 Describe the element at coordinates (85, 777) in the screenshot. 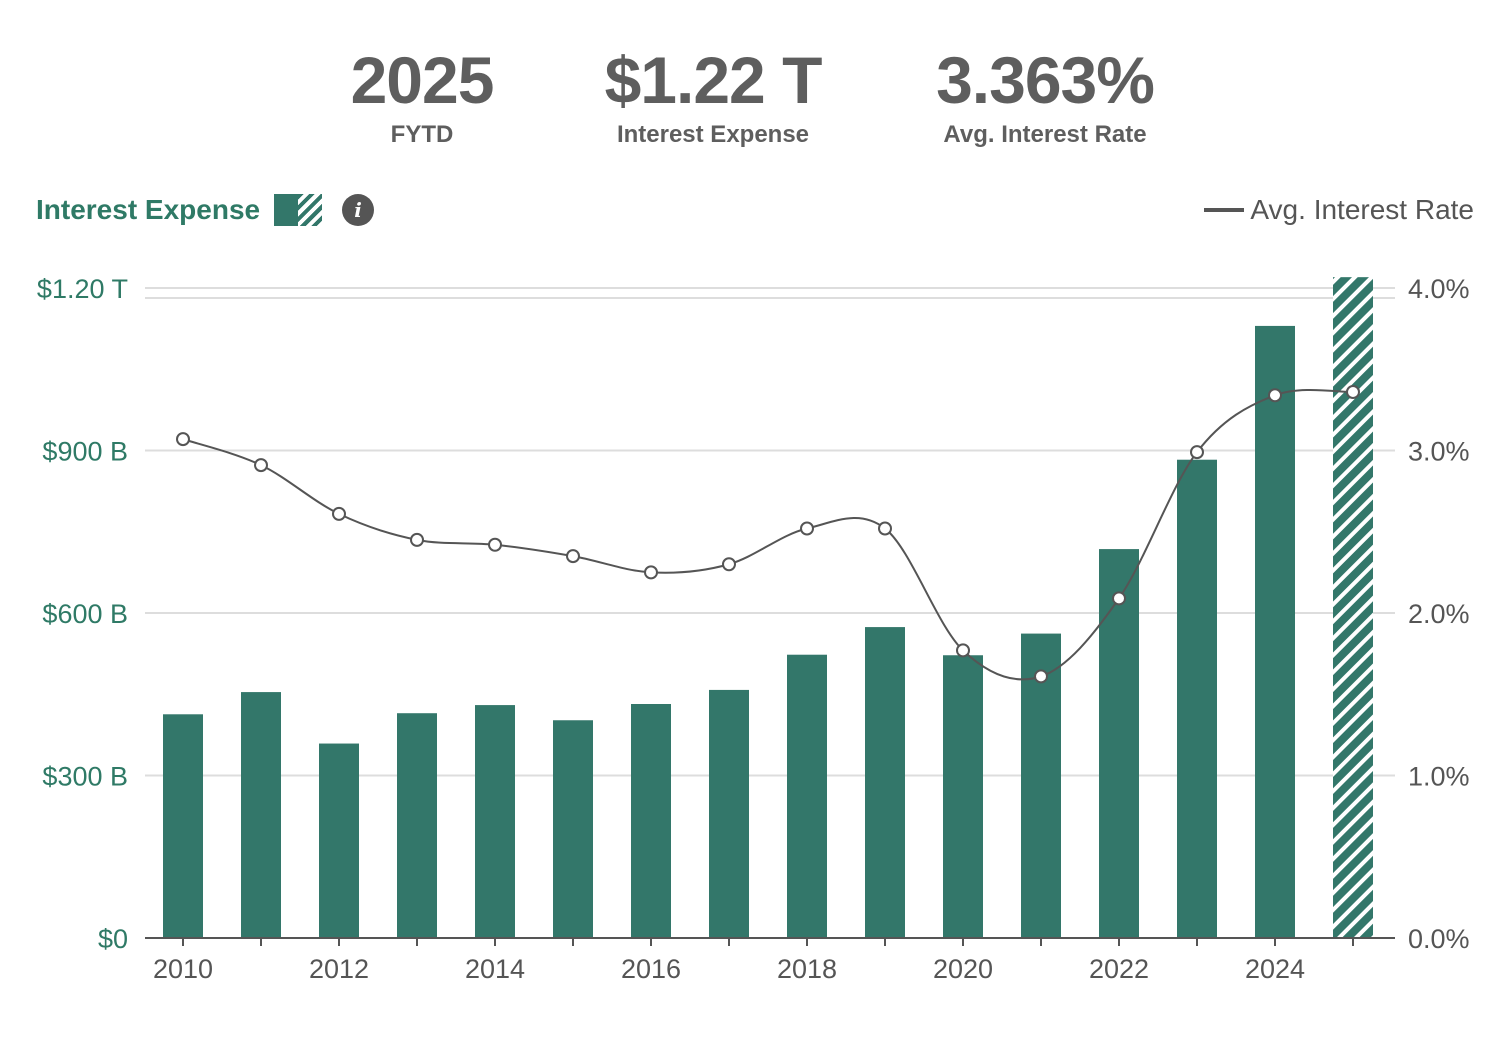

I see `y-left-tick-label: $300 B` at that location.